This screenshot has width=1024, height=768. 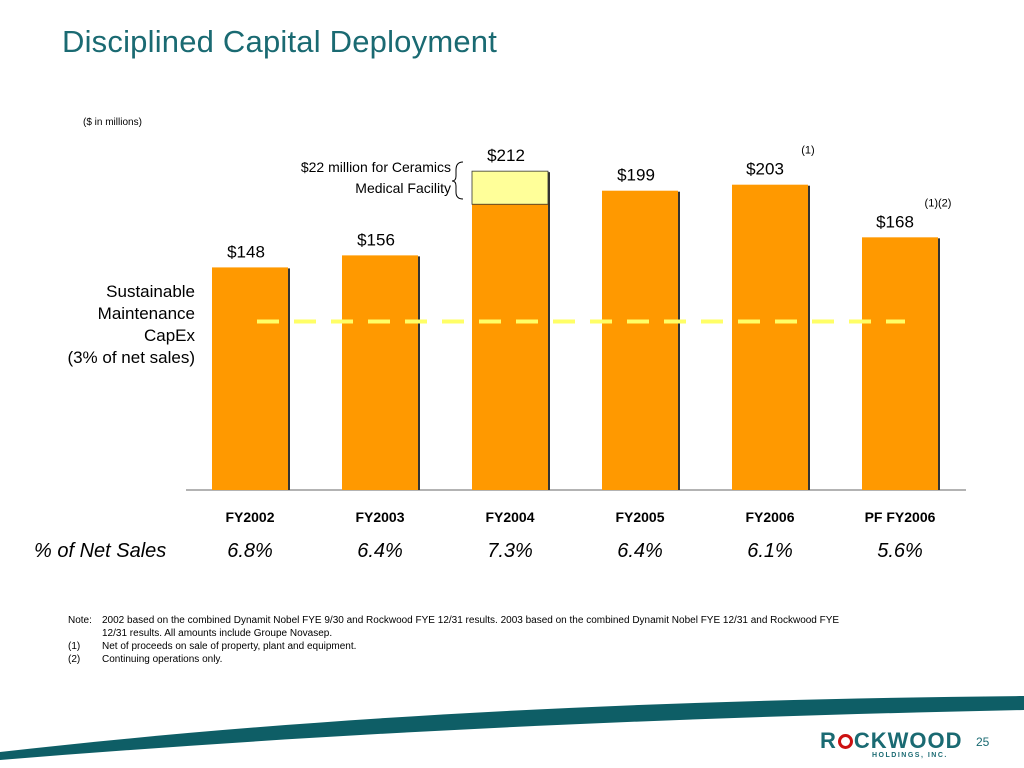 I want to click on note-key: Note:, so click(x=80, y=620).